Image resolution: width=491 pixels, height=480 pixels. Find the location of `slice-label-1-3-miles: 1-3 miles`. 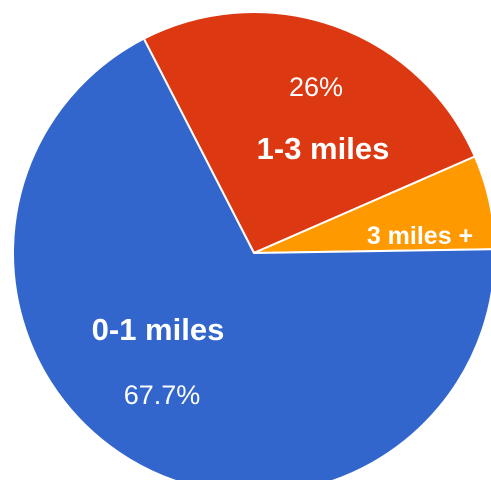

slice-label-1-3-miles: 1-3 miles is located at coordinates (323, 148).